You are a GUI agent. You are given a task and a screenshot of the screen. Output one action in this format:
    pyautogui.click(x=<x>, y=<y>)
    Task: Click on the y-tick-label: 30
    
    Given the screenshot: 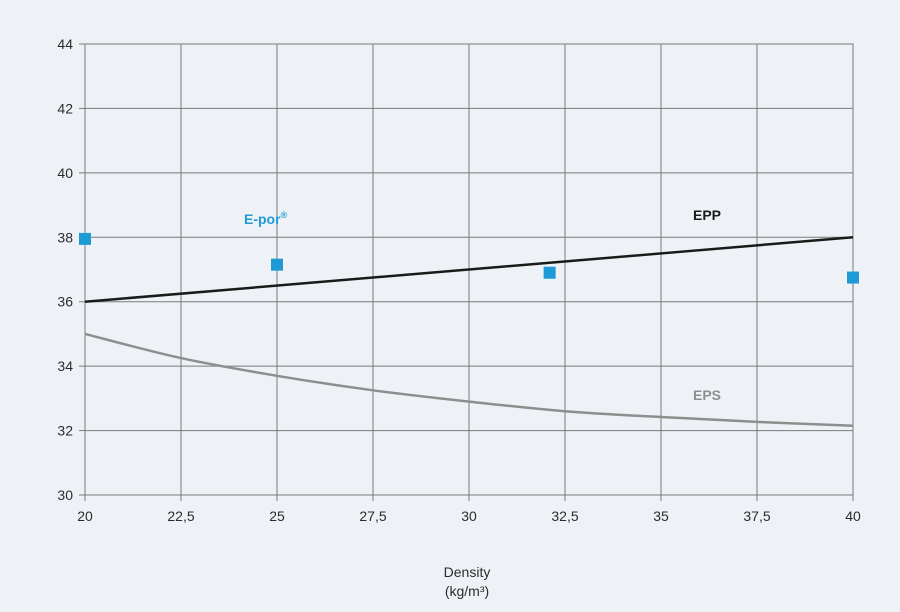 What is the action you would take?
    pyautogui.click(x=65, y=495)
    